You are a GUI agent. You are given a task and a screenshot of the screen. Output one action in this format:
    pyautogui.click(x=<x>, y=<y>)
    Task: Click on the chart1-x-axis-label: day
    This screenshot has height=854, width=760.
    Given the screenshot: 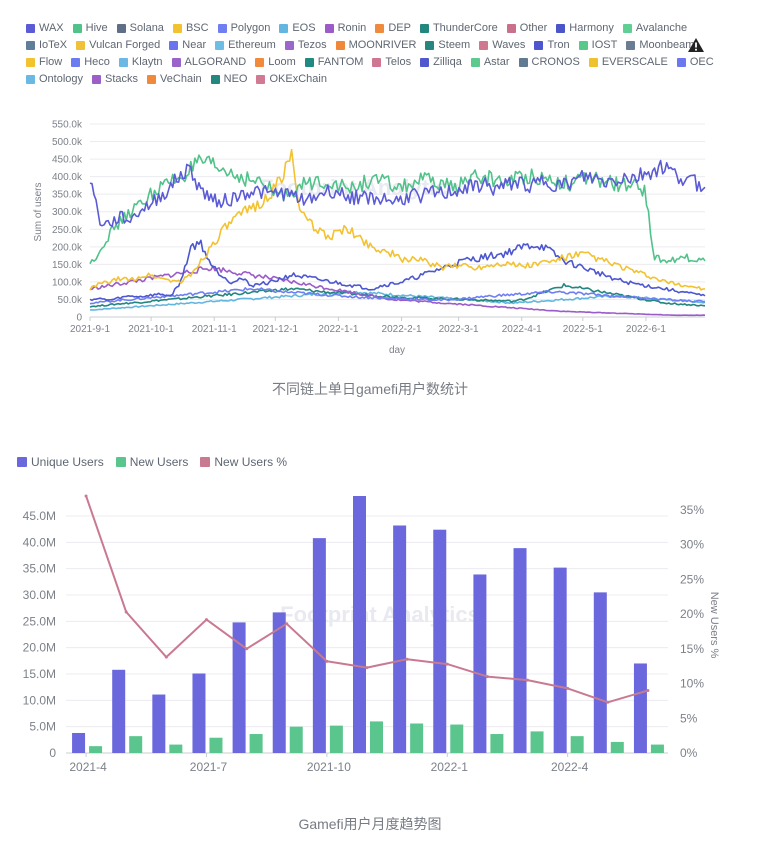 What is the action you would take?
    pyautogui.click(x=397, y=350)
    